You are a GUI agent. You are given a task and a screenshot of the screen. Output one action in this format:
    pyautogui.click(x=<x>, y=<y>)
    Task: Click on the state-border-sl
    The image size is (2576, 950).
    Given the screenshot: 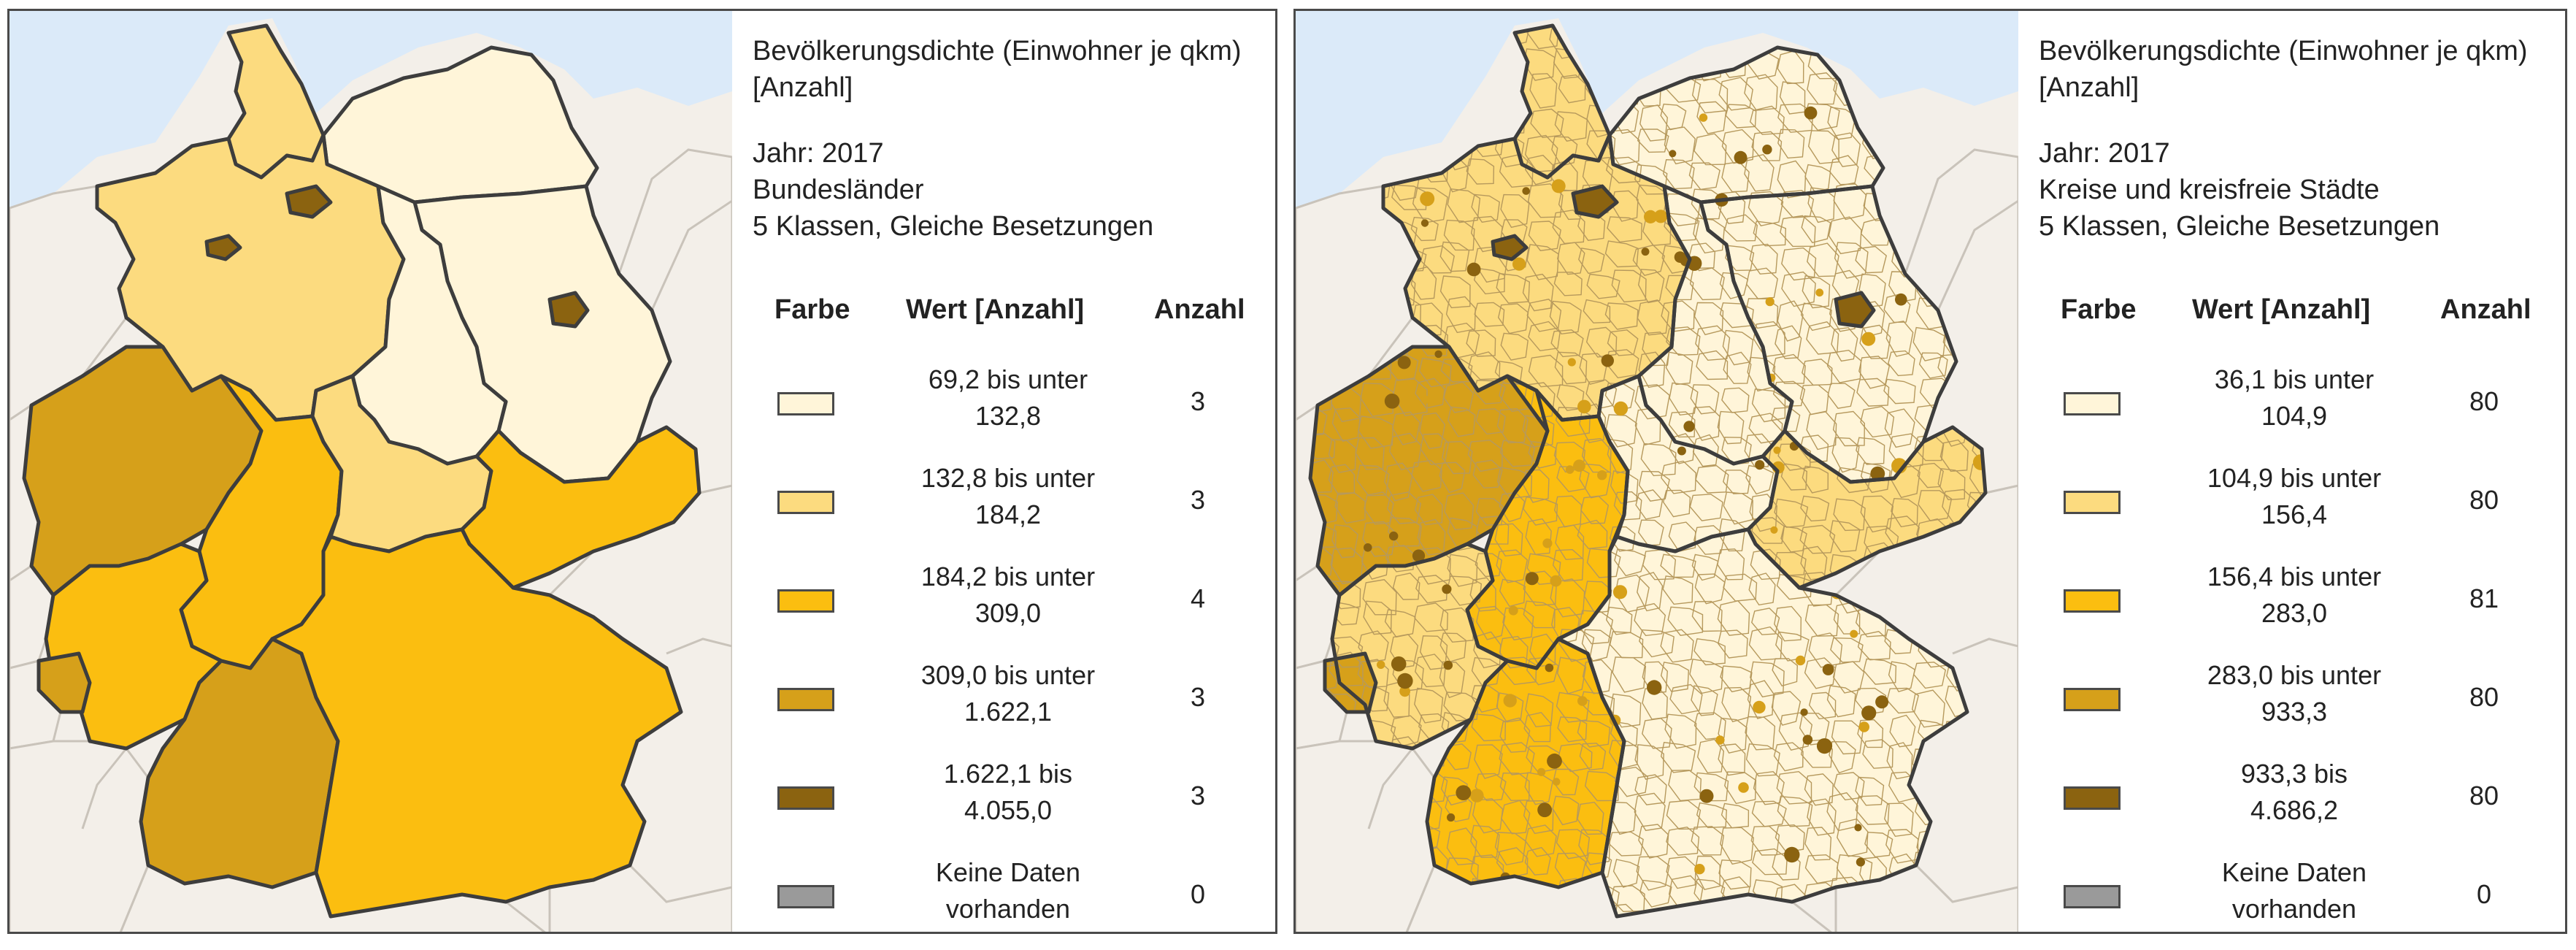 What is the action you would take?
    pyautogui.click(x=1350, y=682)
    